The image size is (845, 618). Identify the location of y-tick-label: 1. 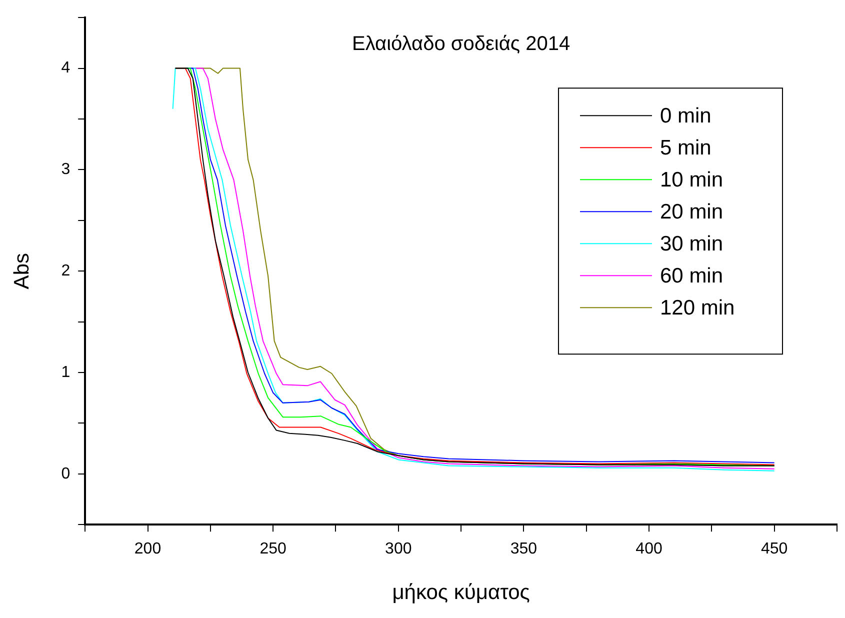
(65, 372).